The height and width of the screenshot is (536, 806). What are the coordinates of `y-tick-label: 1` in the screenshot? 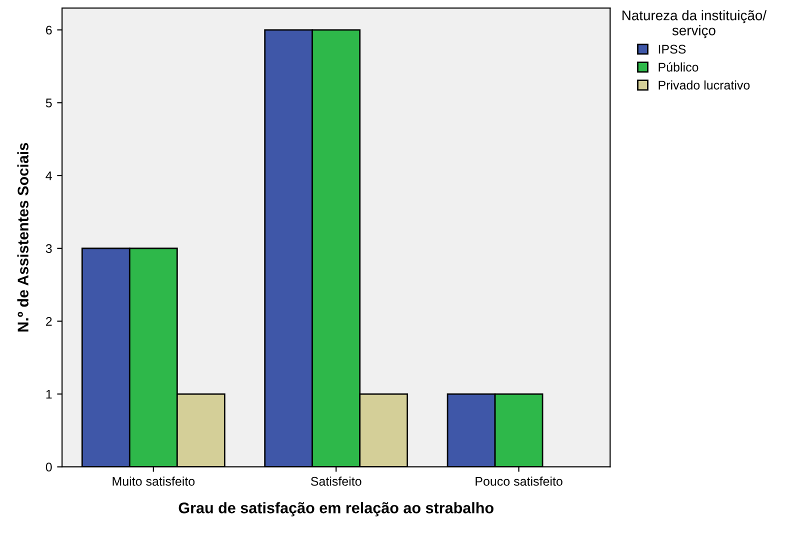 It's located at (49, 394).